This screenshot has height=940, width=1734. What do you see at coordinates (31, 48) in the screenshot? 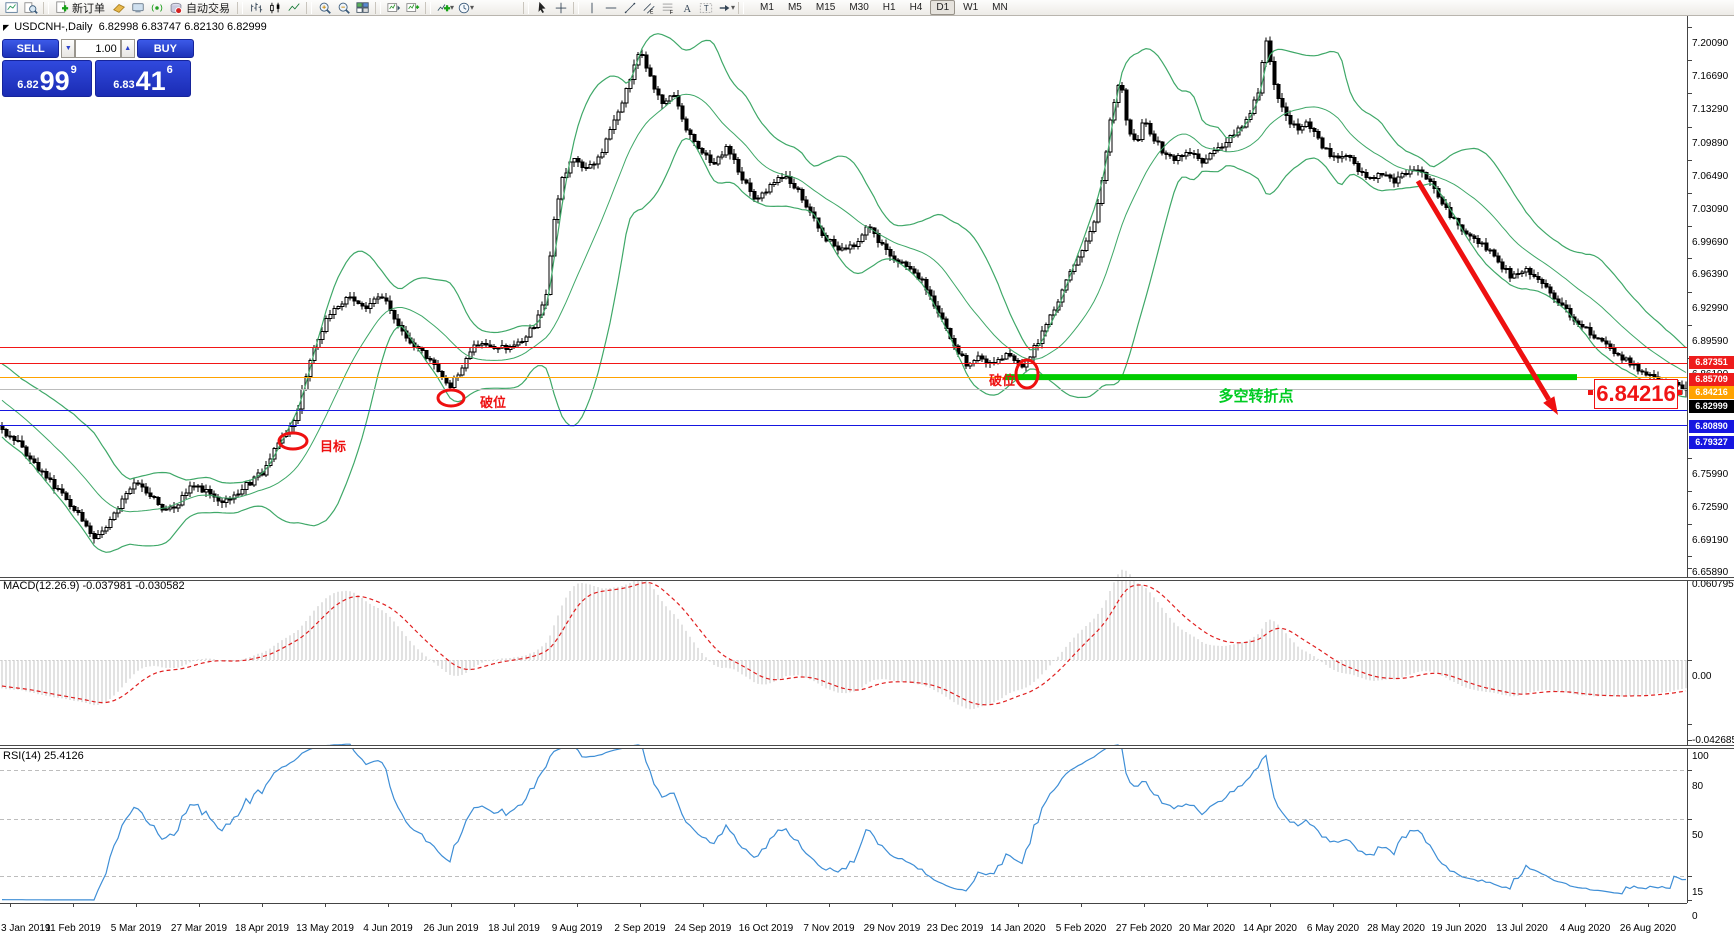
I see `sell-button: SELL` at bounding box center [31, 48].